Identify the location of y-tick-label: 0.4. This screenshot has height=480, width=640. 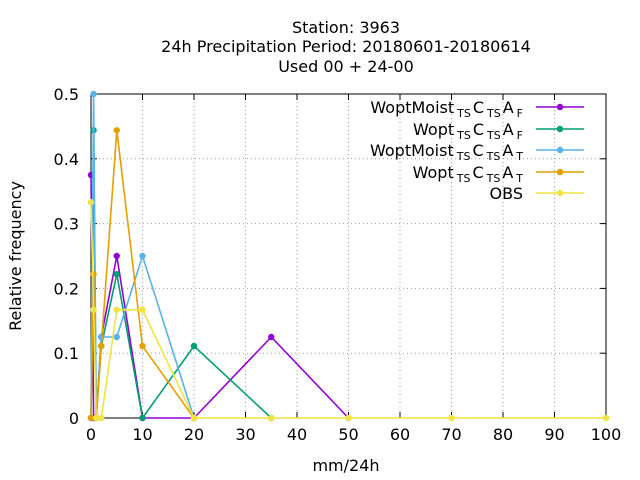
(66, 159).